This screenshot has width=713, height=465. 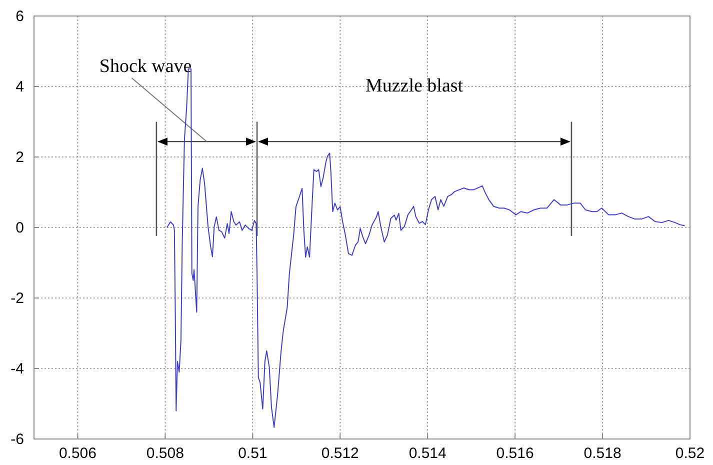 I want to click on x-tick-label: 0.512, so click(x=340, y=453).